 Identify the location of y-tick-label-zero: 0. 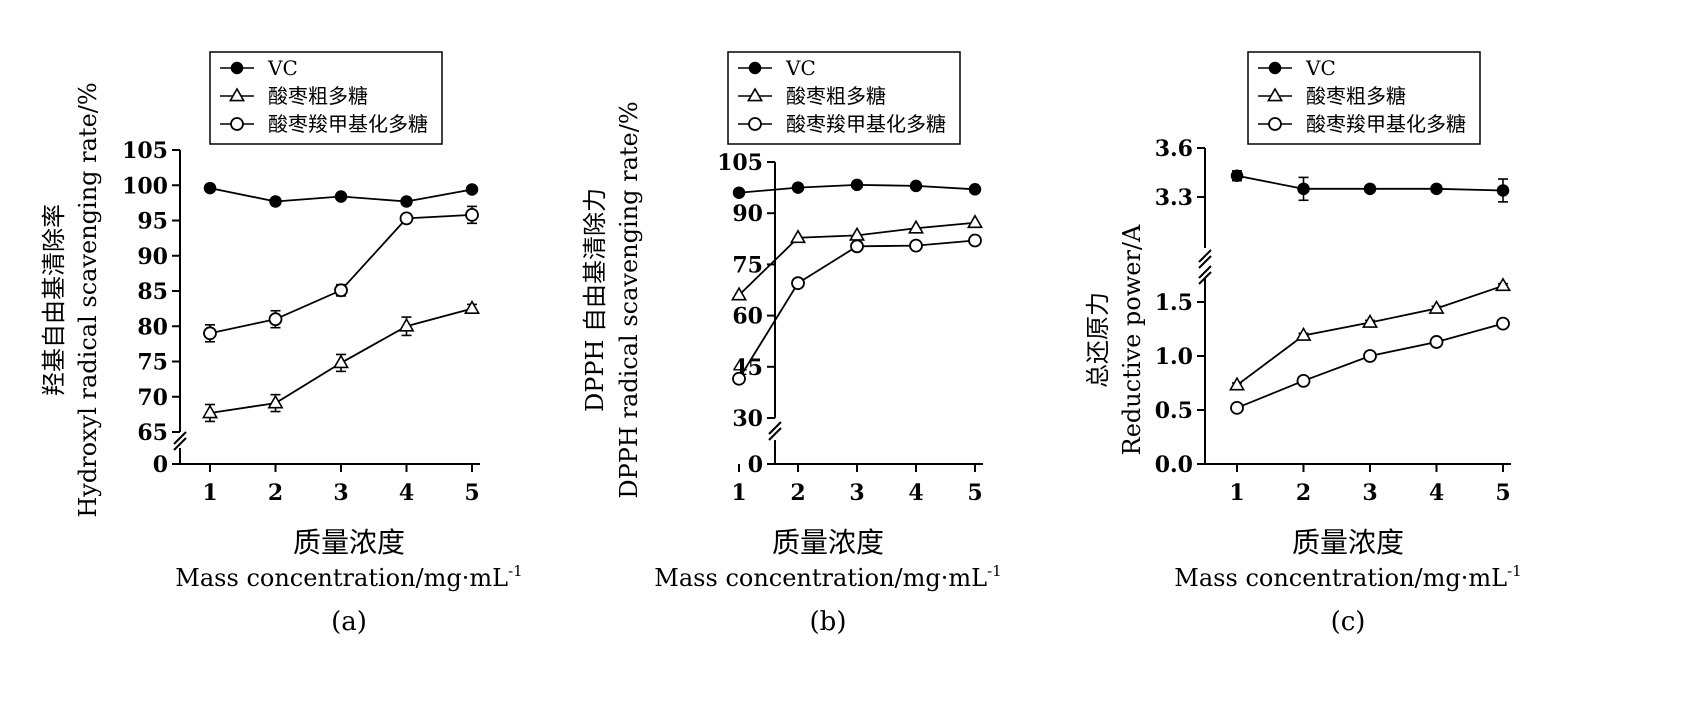
(755, 465).